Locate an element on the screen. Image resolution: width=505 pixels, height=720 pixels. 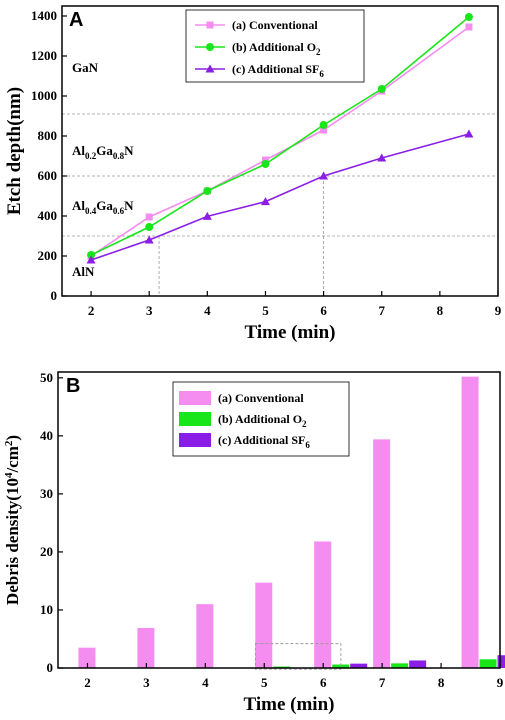
y-axis-title: Etch depth(nm) is located at coordinates (14, 151).